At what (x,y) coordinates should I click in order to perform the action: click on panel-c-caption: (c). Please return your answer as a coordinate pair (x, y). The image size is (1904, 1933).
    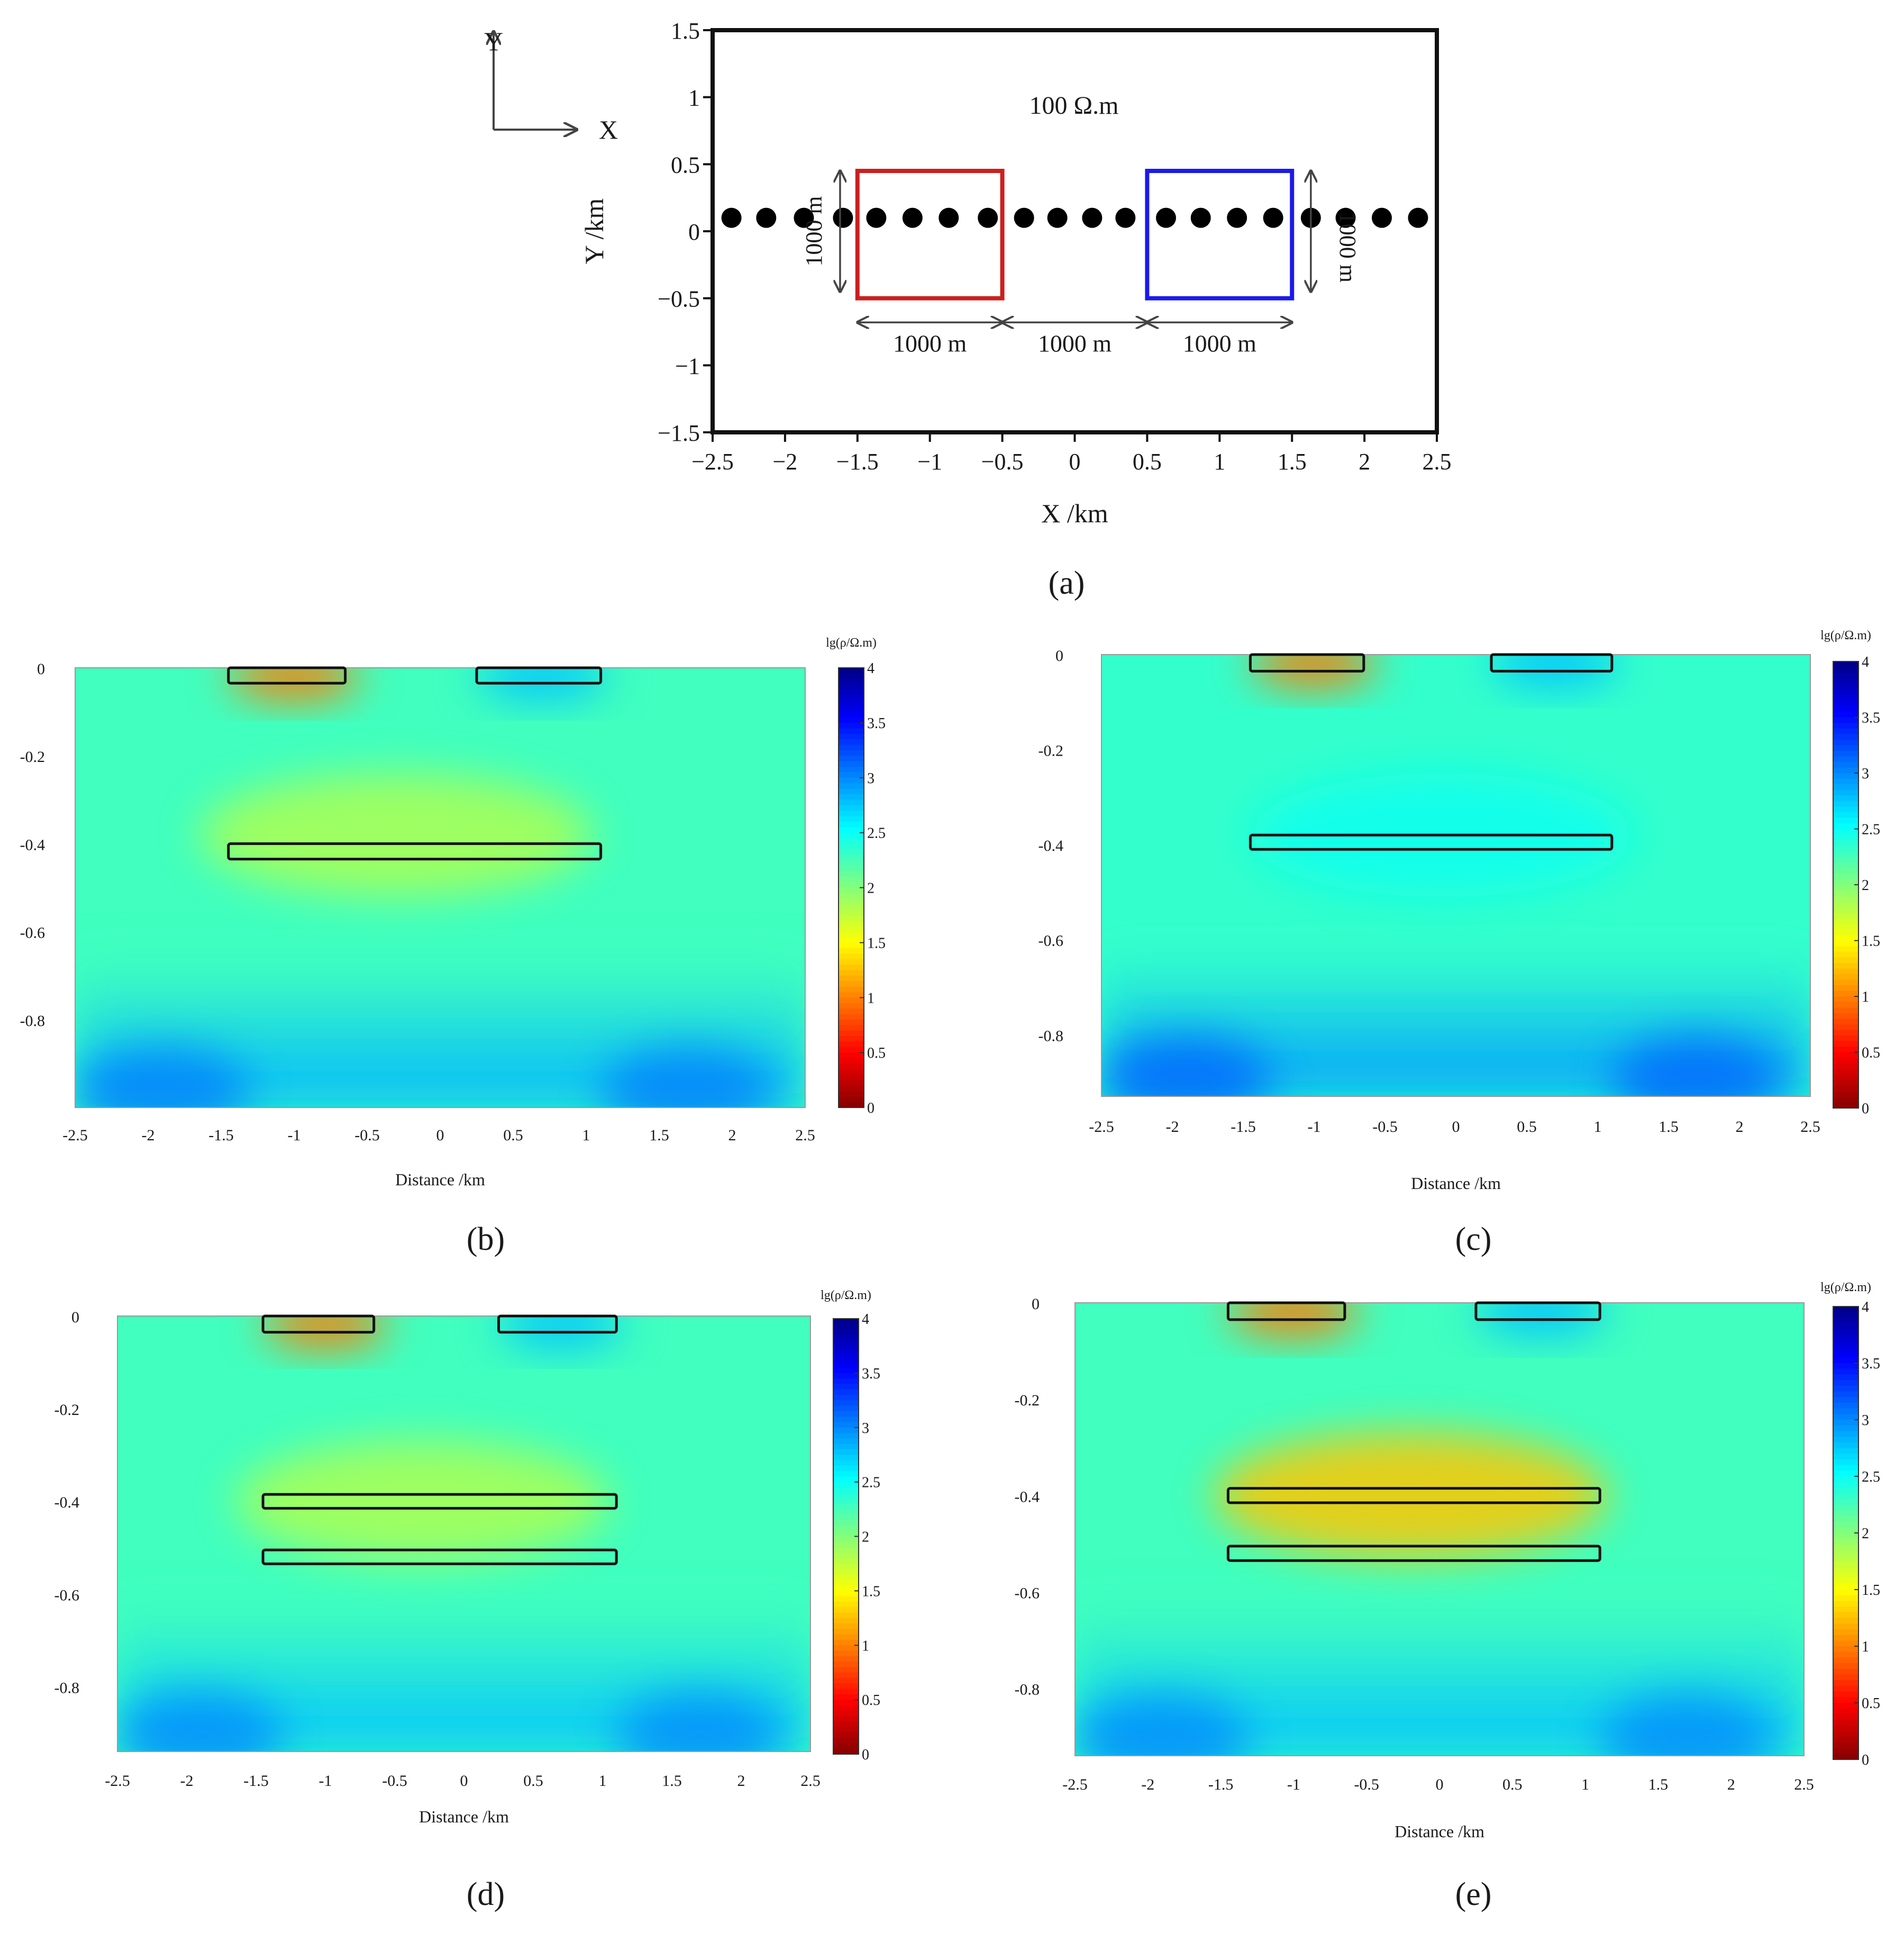
    Looking at the image, I should click on (1473, 1239).